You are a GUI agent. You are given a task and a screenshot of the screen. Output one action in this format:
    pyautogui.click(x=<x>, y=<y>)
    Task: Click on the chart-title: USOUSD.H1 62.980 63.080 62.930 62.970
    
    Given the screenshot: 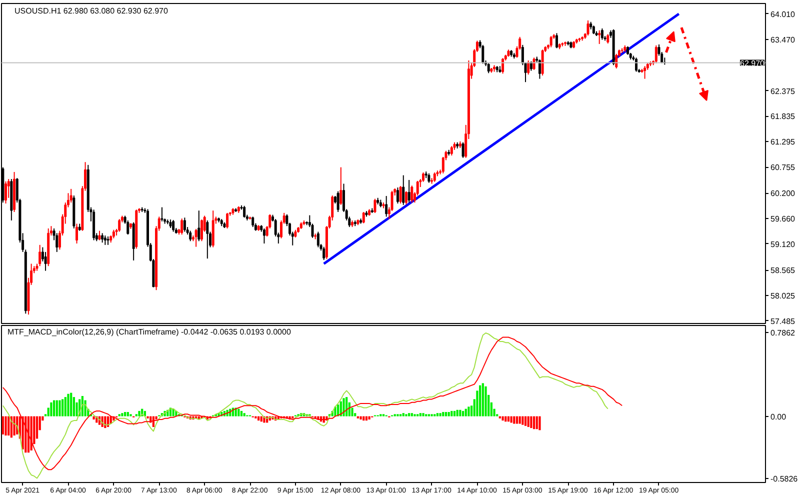 What is the action you would take?
    pyautogui.click(x=91, y=11)
    